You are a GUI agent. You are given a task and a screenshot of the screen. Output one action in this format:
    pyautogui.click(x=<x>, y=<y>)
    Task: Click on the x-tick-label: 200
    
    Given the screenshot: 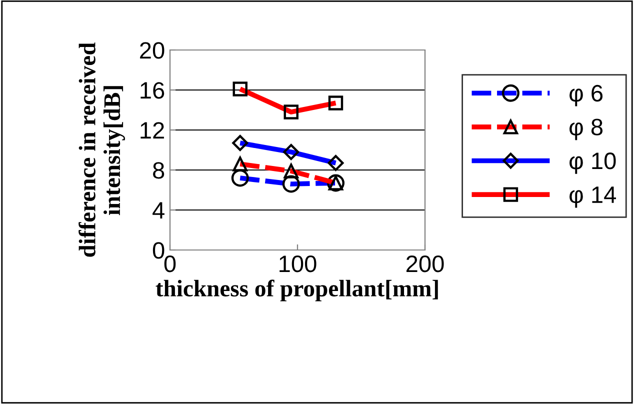 What is the action you would take?
    pyautogui.click(x=425, y=263)
    